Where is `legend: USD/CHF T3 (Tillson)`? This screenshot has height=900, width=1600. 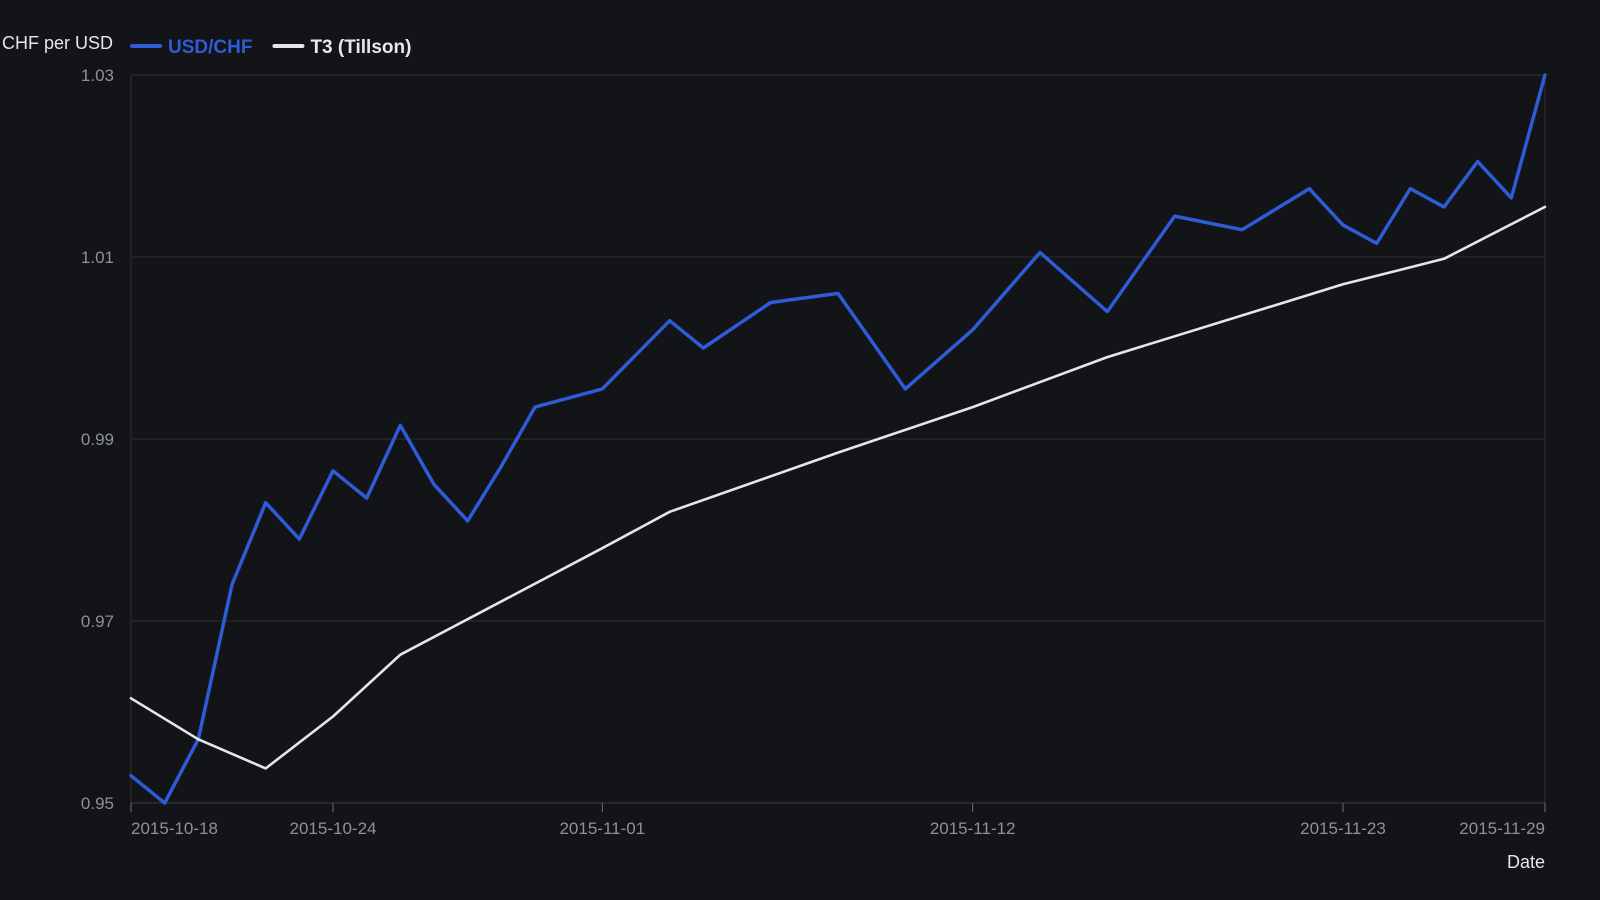 legend: USD/CHF T3 (Tillson) is located at coordinates (270, 47).